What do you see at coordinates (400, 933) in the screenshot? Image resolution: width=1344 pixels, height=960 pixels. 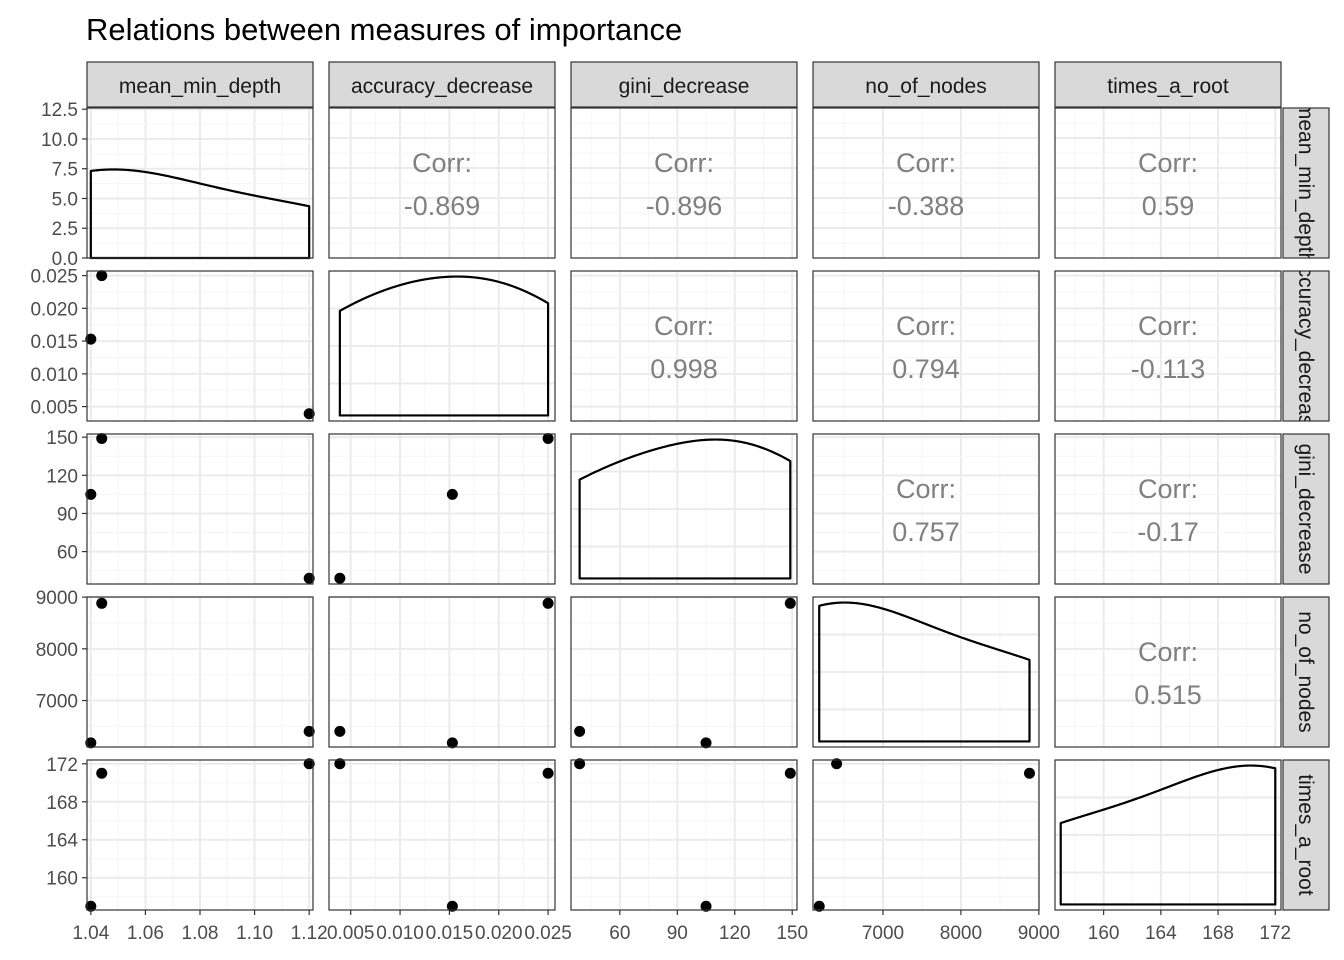 I see `x-tick-label: 0.010` at bounding box center [400, 933].